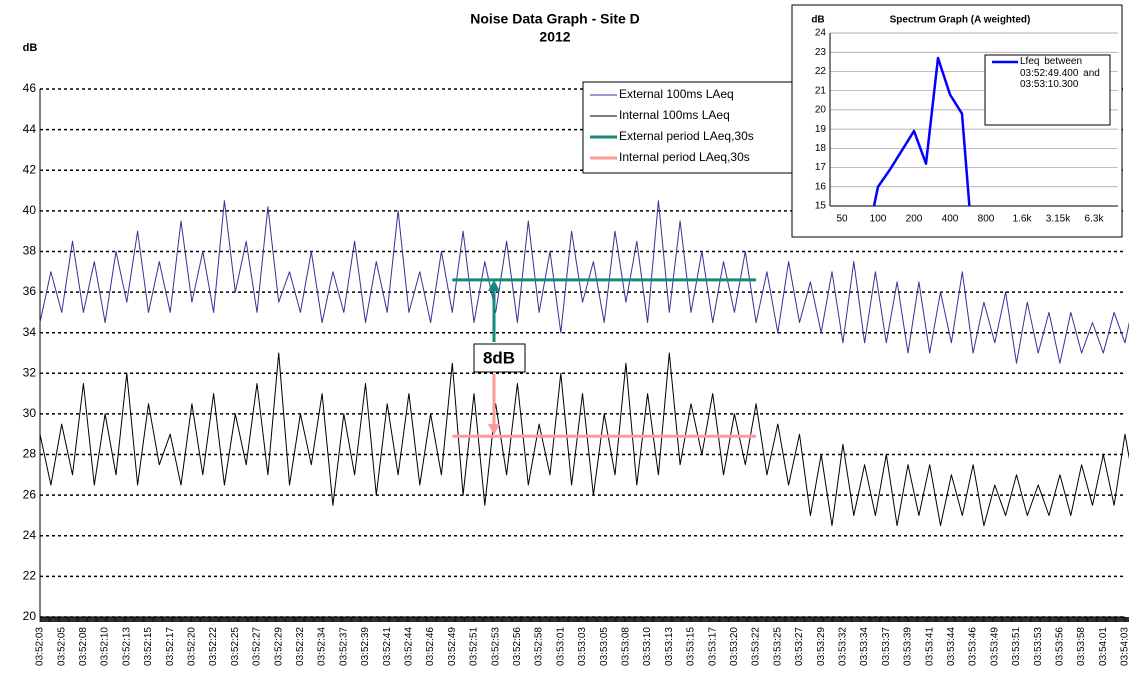 This screenshot has width=1129, height=674. What do you see at coordinates (799, 646) in the screenshot?
I see `x-tick-label: 03:53:27` at bounding box center [799, 646].